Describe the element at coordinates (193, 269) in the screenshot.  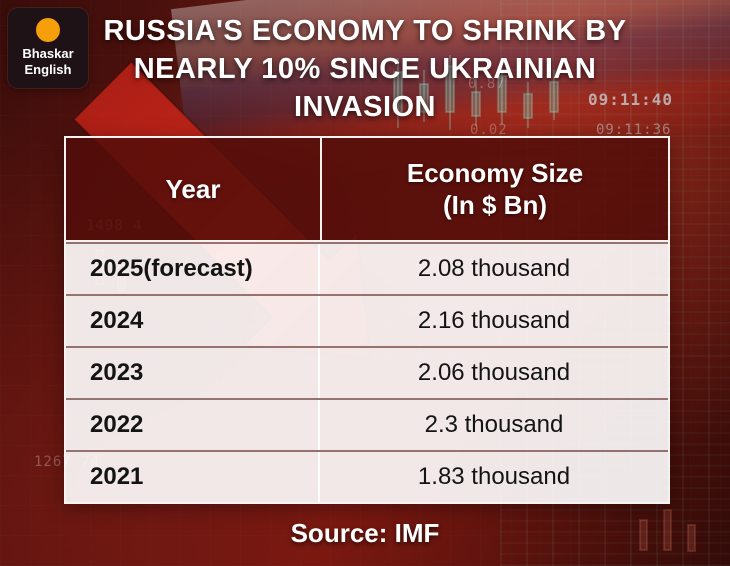
I see `year-cell: 2025(forecast)` at that location.